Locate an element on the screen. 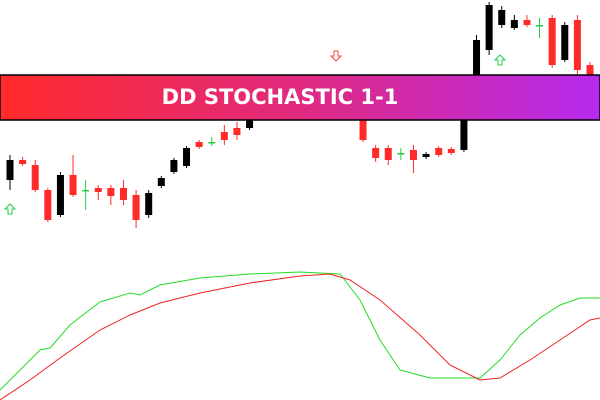 This screenshot has height=400, width=600. banner-bar is located at coordinates (300, 97).